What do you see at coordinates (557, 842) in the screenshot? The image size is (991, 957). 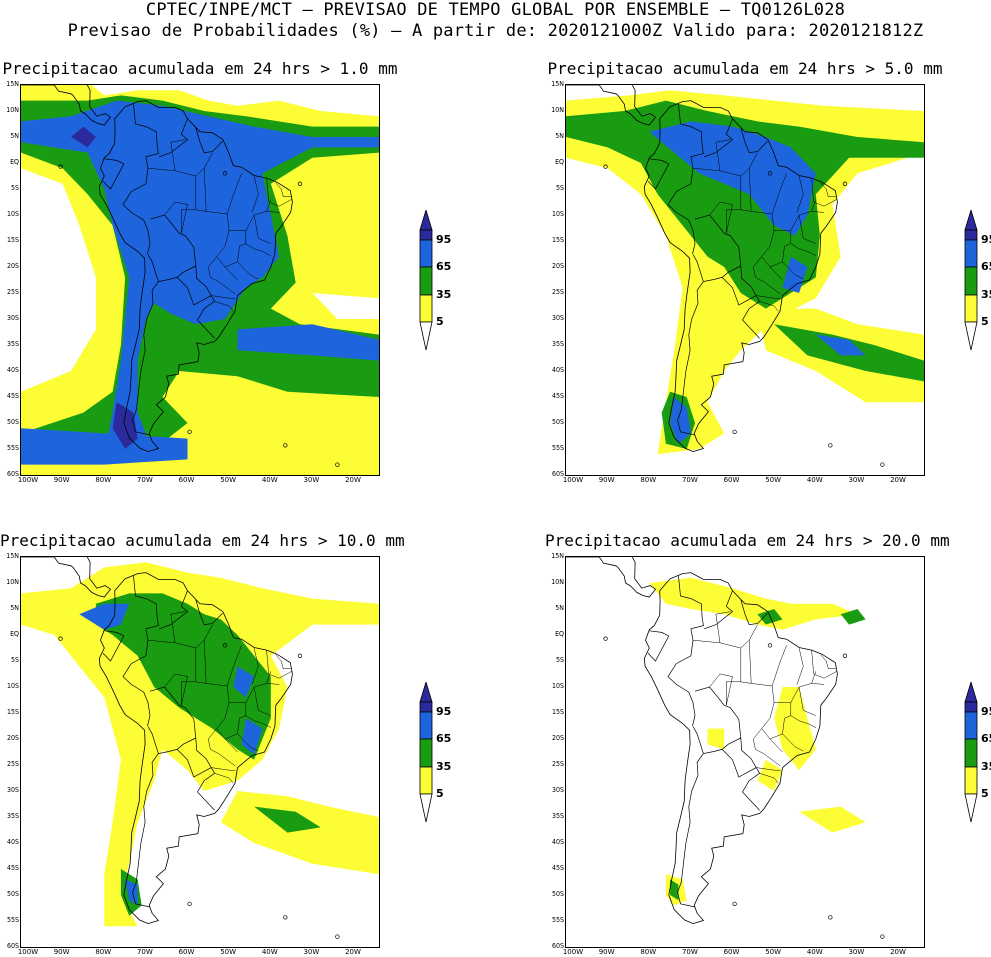 I see `lat-tick-label: 40S` at bounding box center [557, 842].